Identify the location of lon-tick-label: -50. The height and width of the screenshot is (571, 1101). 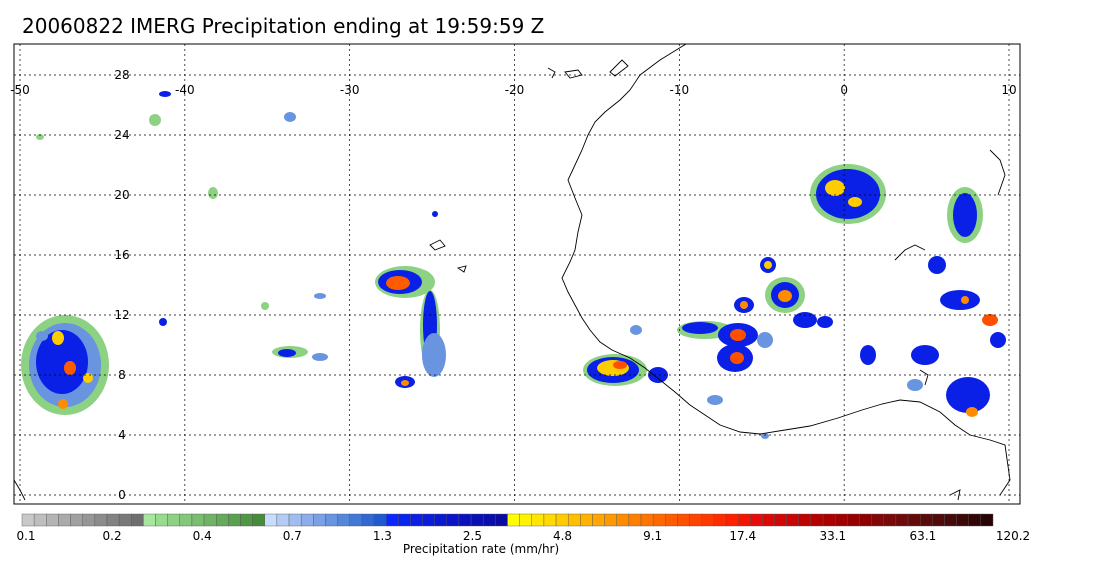
(20, 90).